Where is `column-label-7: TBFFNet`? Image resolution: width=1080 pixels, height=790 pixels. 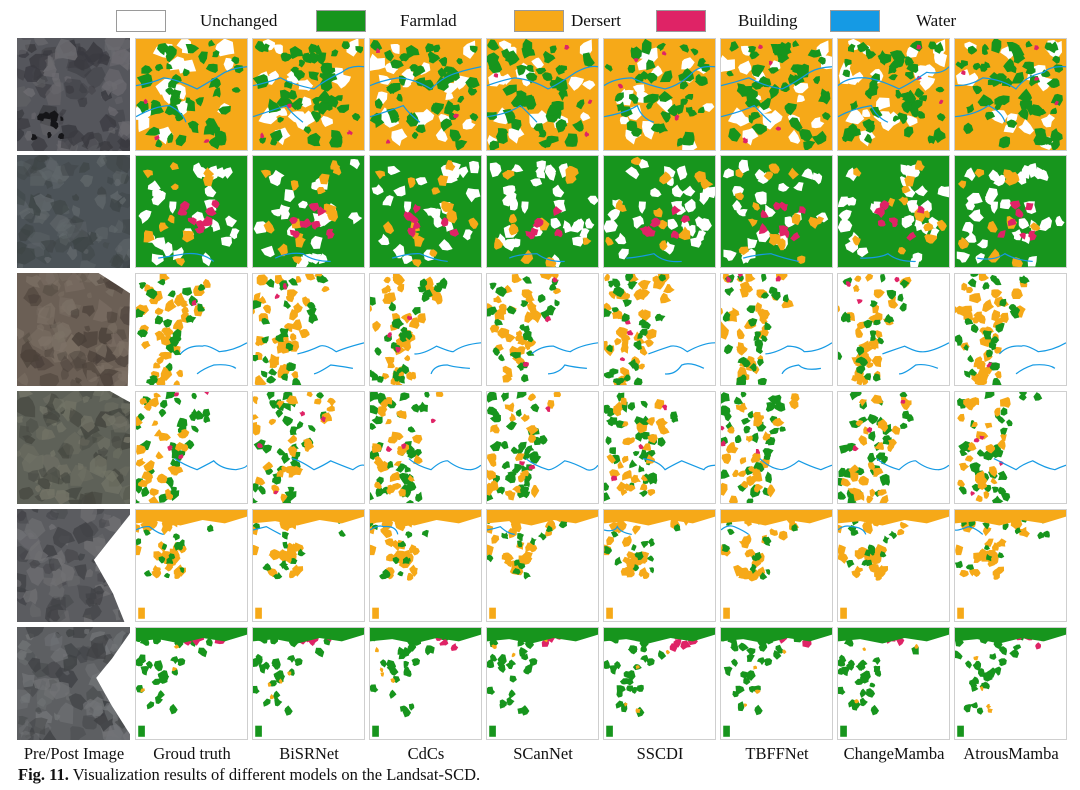
column-label-7: TBFFNet is located at coordinates (777, 753).